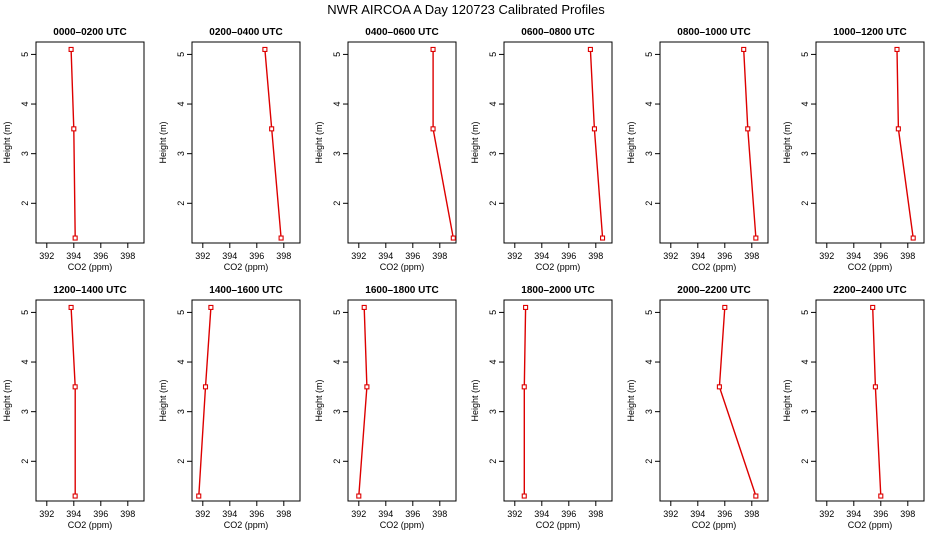 This screenshot has width=936, height=540. What do you see at coordinates (245, 32) in the screenshot?
I see `panel-title: 0200–0400 UTC` at bounding box center [245, 32].